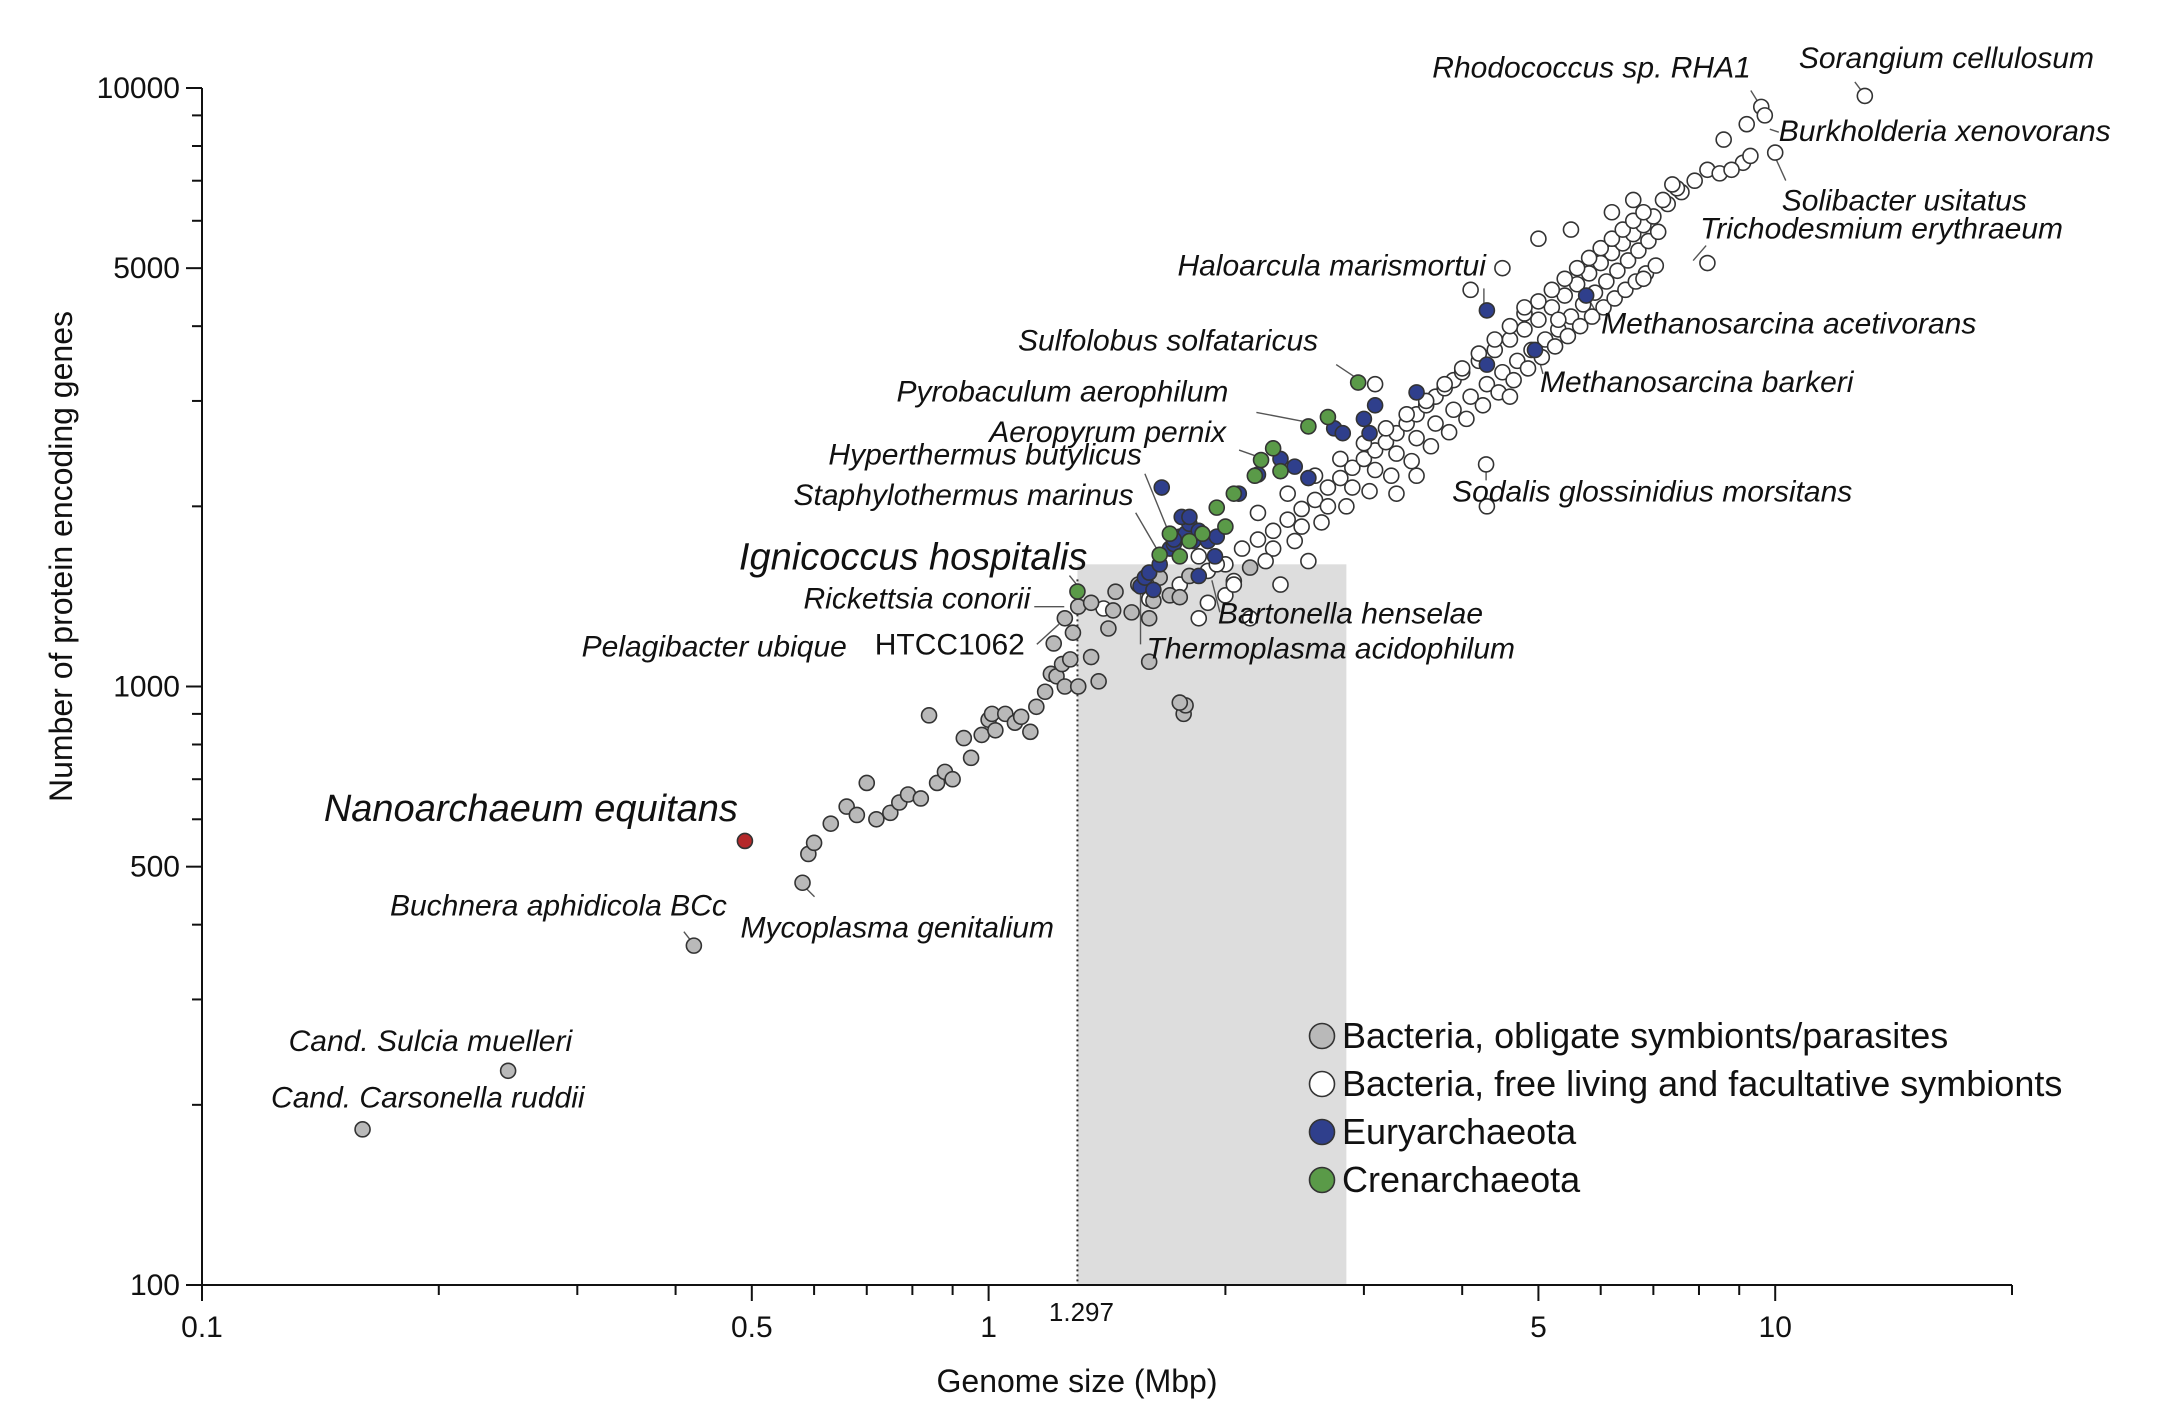 Image resolution: width=2175 pixels, height=1416 pixels. Describe the element at coordinates (1212, 924) in the screenshot. I see `shaded-region` at that location.